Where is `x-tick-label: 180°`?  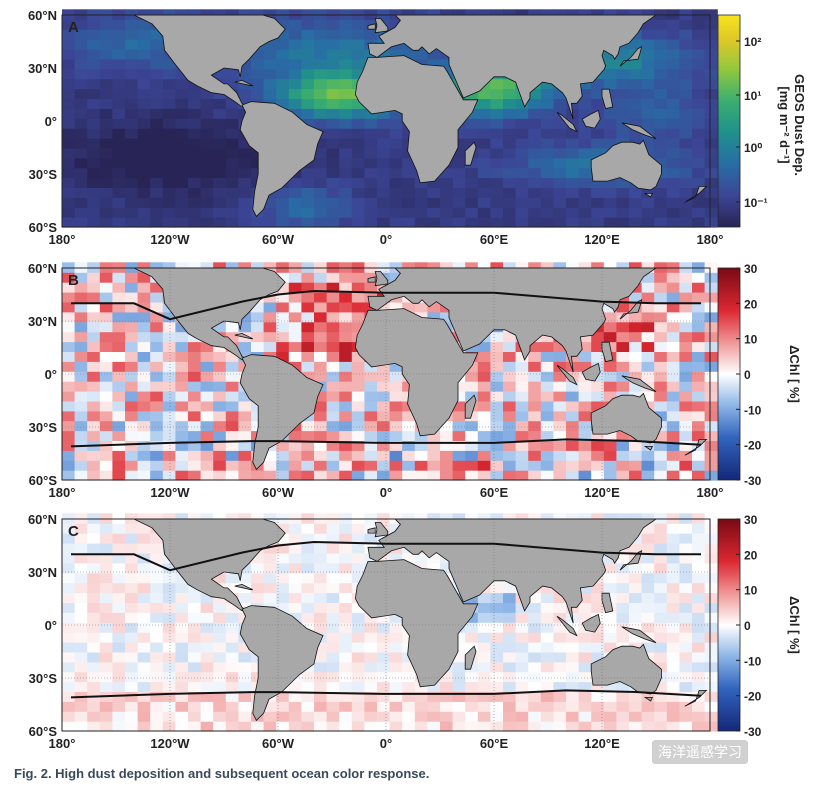 x-tick-label: 180° is located at coordinates (62, 239).